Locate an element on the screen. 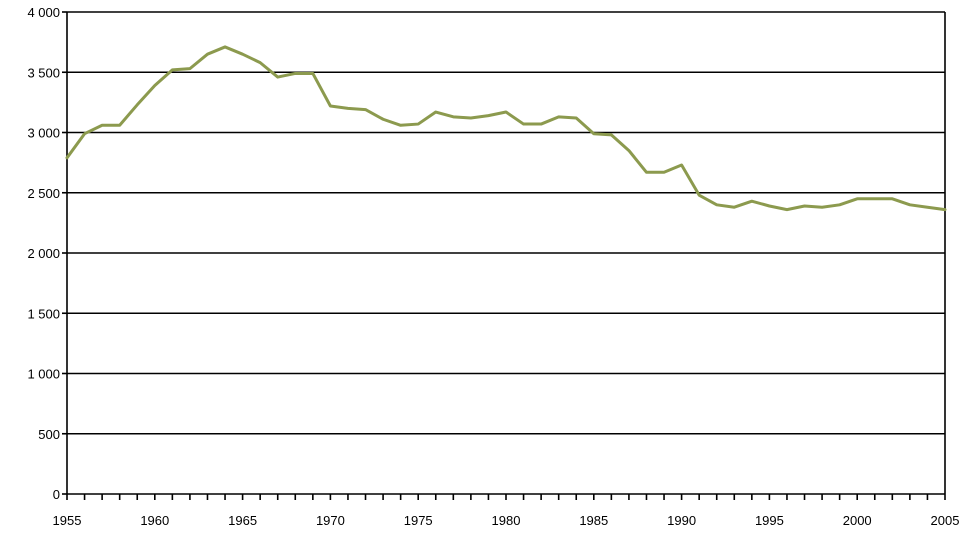  x-tick-label-1970: 1970 is located at coordinates (330, 520).